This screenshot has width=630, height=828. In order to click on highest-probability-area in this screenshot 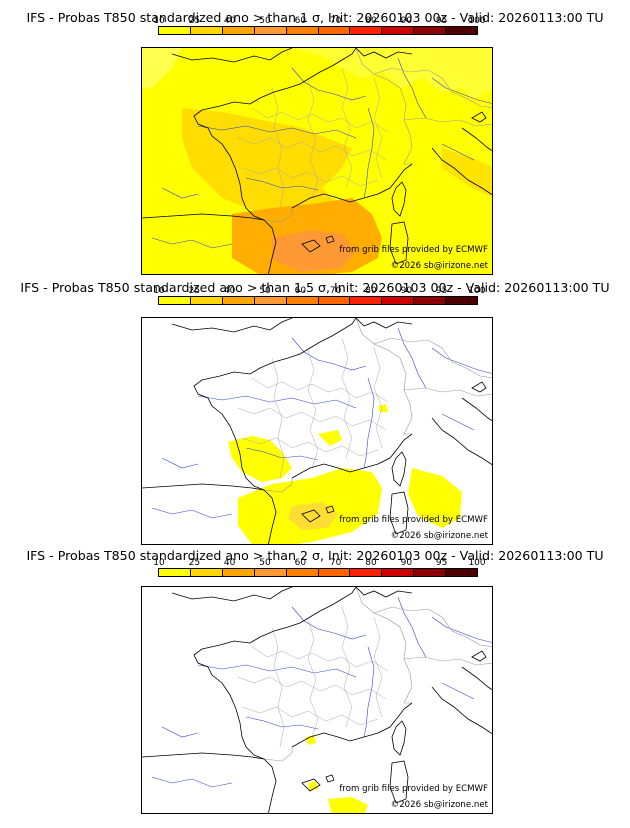, I will do `click(314, 251)`.